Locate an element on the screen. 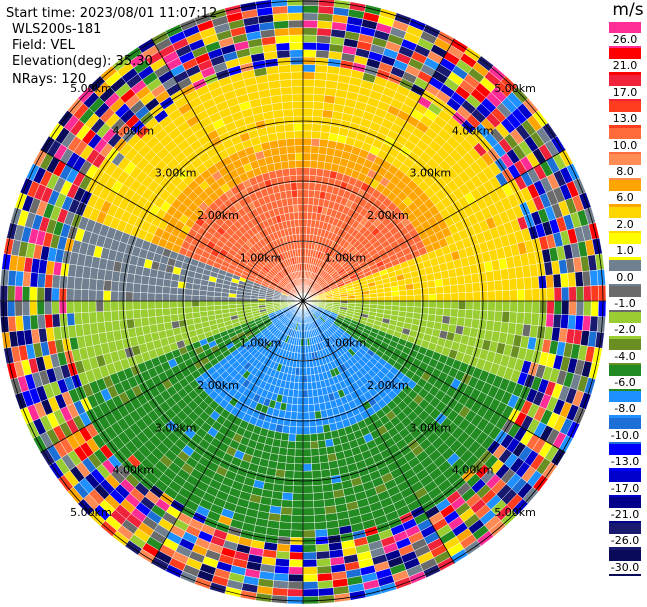  colorbar-cell: 26.0 is located at coordinates (625, 35).